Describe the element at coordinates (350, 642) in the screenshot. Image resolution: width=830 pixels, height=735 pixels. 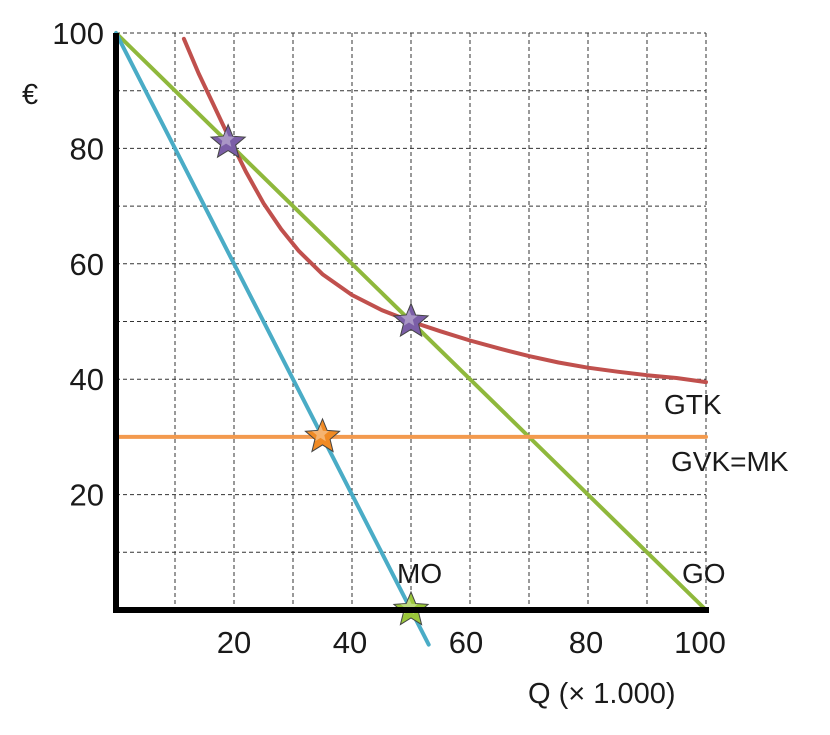
I see `x-tick-label: 40` at that location.